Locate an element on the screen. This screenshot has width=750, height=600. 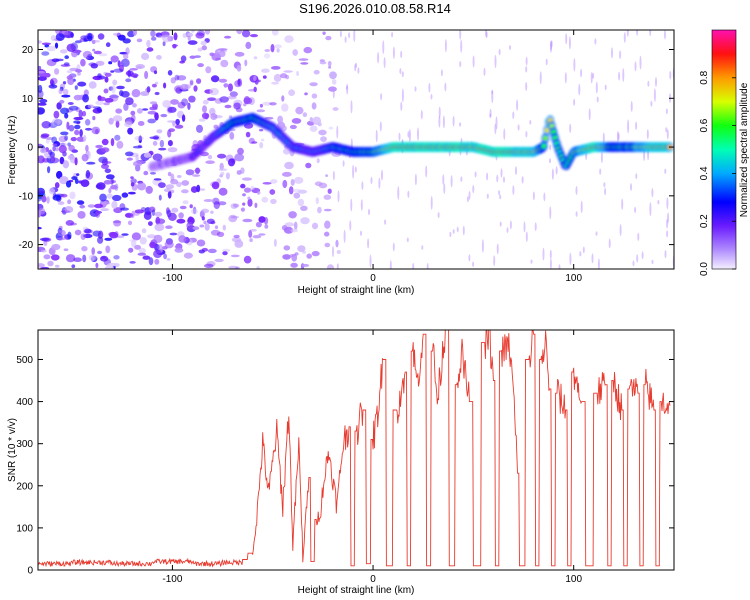
colorbar-tick-label: 0.6 is located at coordinates (704, 125).